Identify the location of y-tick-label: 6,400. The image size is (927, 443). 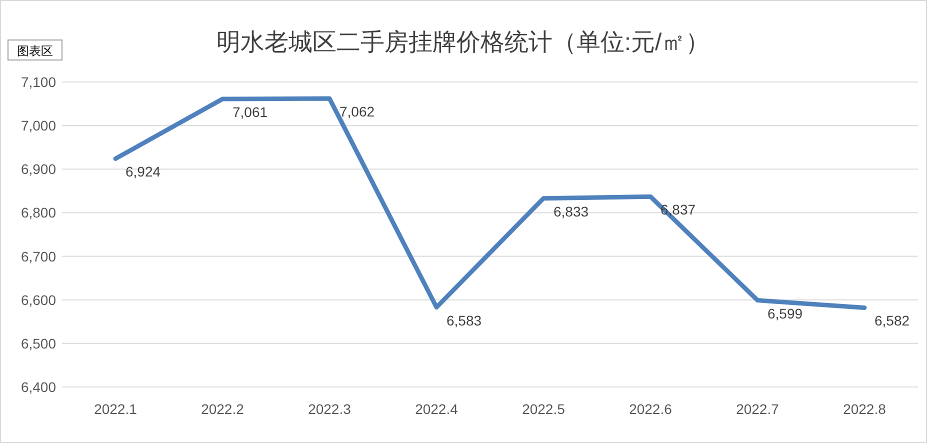
(38, 387).